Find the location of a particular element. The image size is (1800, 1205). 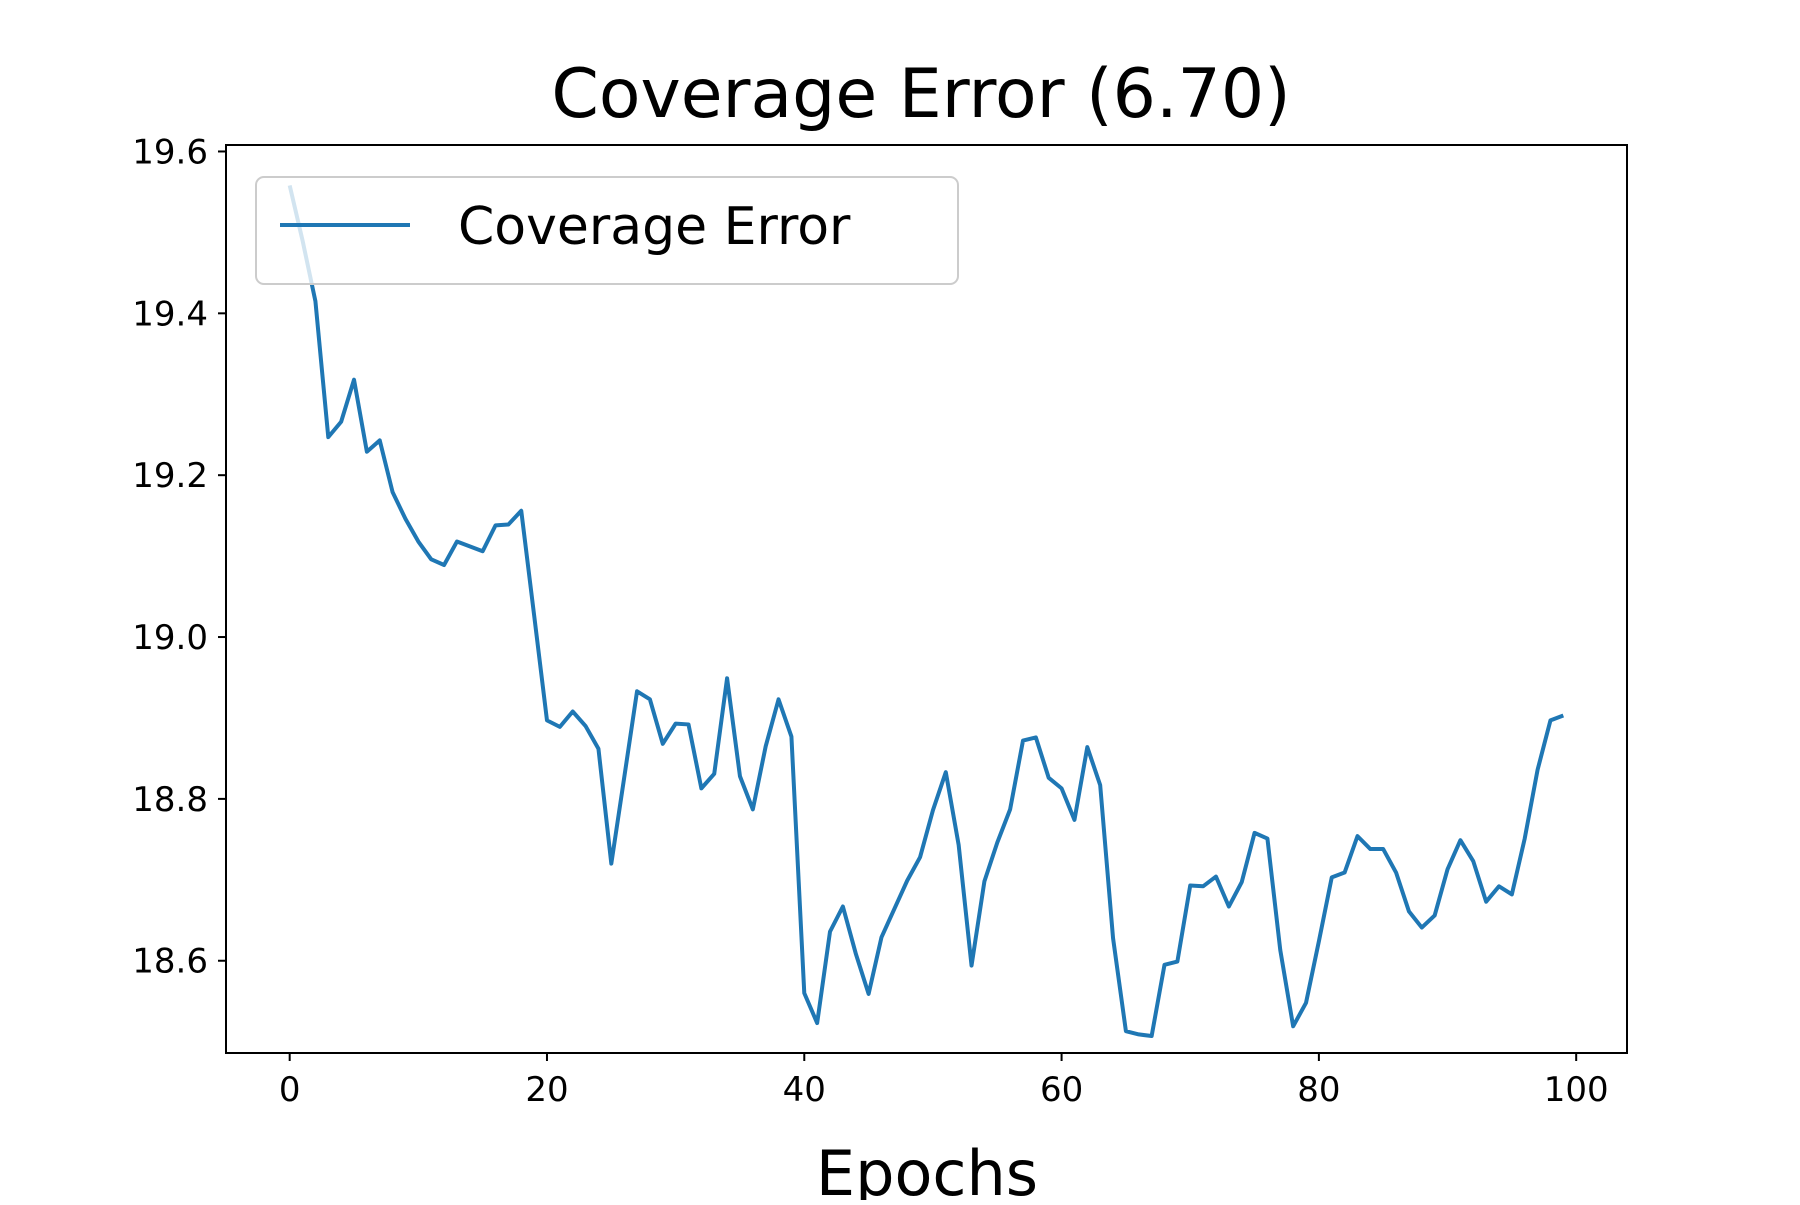

legend-box is located at coordinates (607, 230).